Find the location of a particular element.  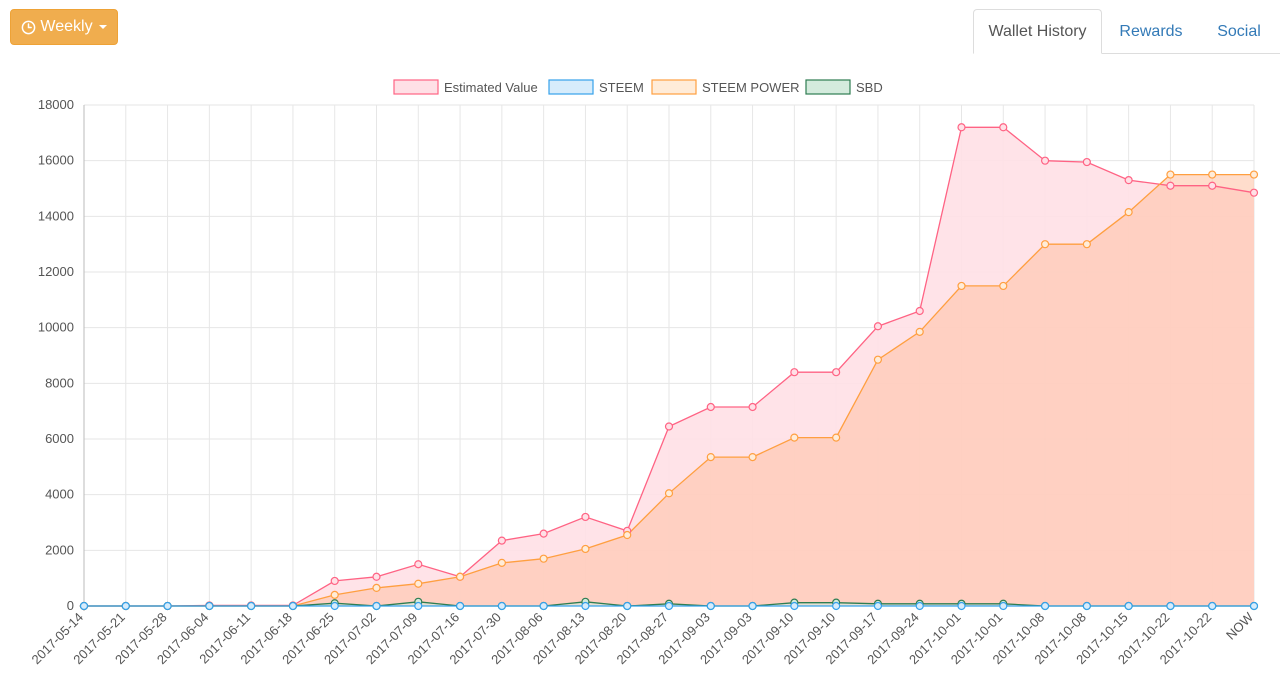

y-tick-label: 12000 is located at coordinates (56, 271).